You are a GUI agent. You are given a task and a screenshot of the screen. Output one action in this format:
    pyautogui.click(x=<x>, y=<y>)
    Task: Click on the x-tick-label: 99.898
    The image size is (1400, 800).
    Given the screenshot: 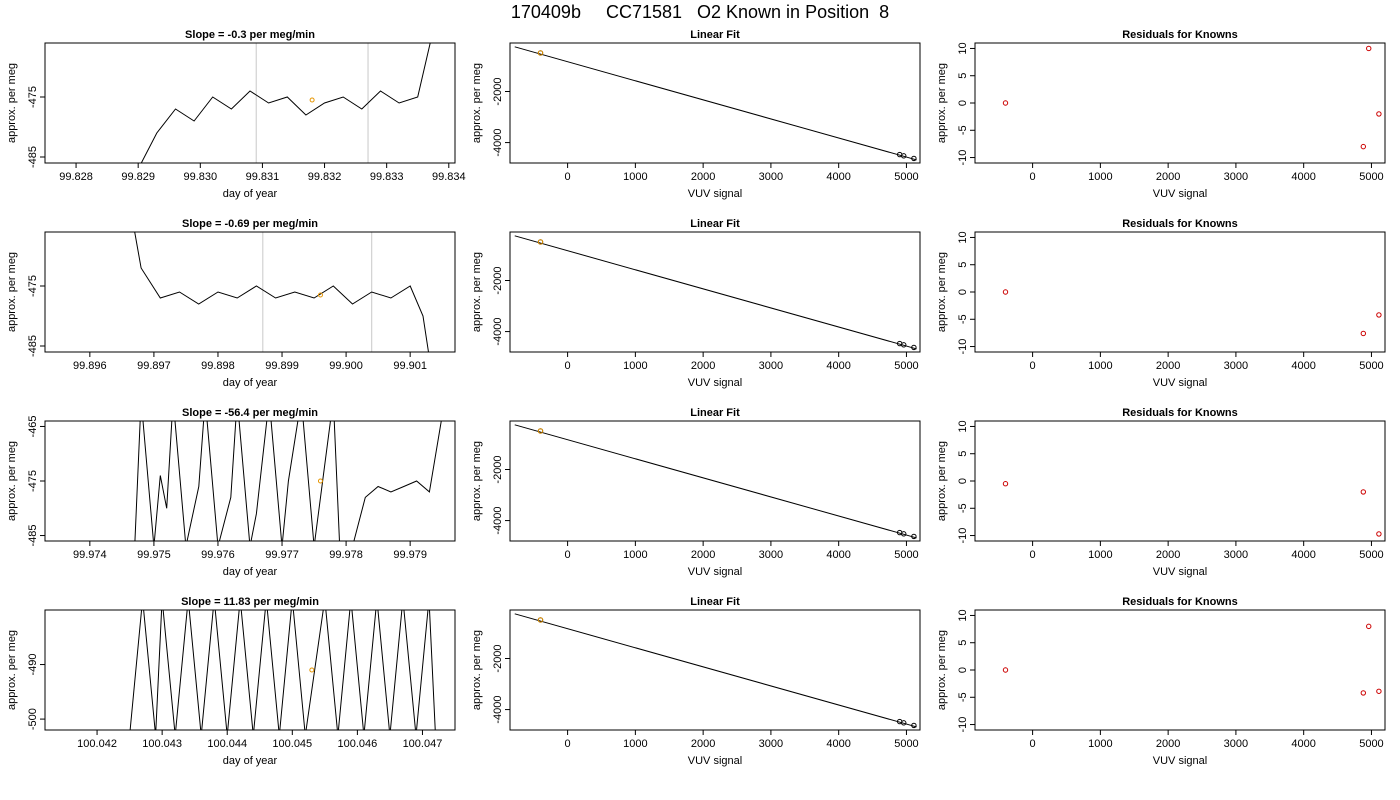 What is the action you would take?
    pyautogui.click(x=218, y=366)
    